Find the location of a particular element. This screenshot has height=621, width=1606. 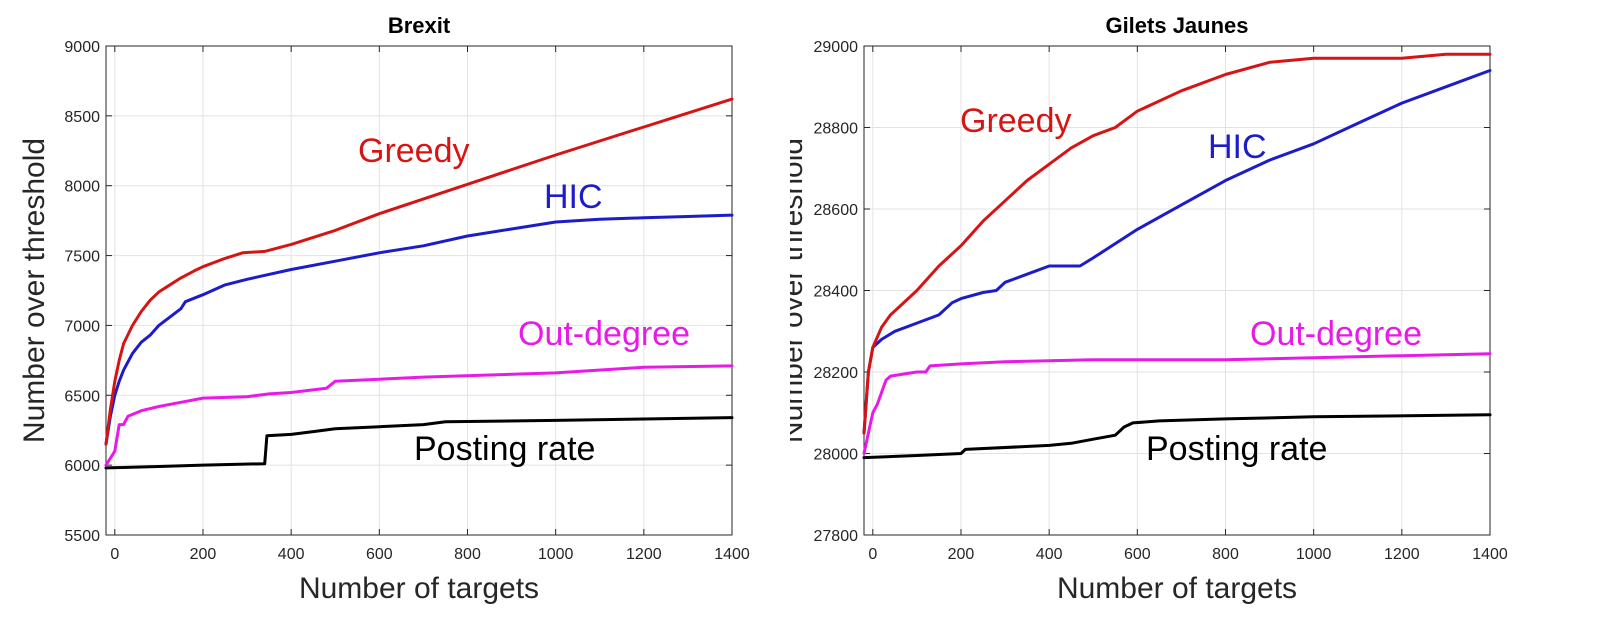

gilets-jaunes-series-posting-rate is located at coordinates (1177, 436).